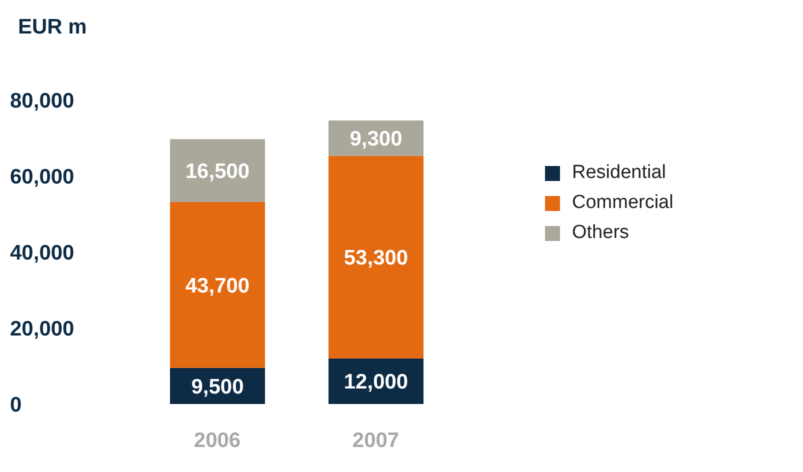 The image size is (803, 472). I want to click on x-tick-label: 2007, so click(376, 440).